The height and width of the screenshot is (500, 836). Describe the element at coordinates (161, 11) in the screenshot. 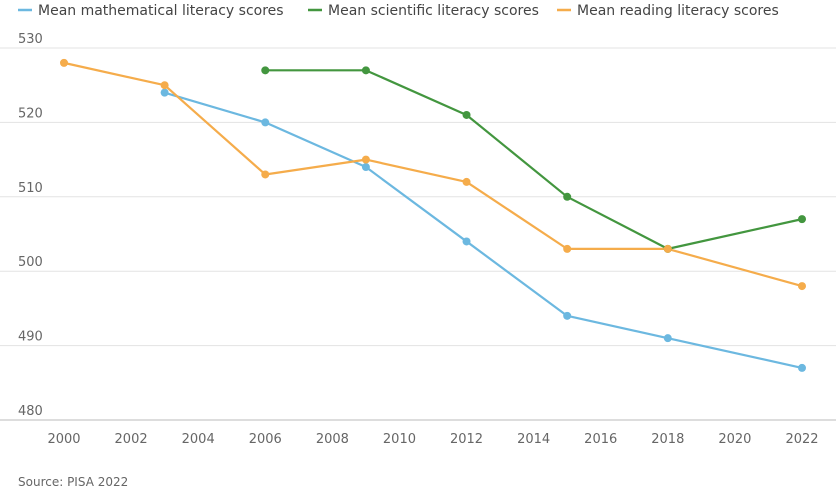

I see `legend-label: Mean mathematical literacy scores` at that location.